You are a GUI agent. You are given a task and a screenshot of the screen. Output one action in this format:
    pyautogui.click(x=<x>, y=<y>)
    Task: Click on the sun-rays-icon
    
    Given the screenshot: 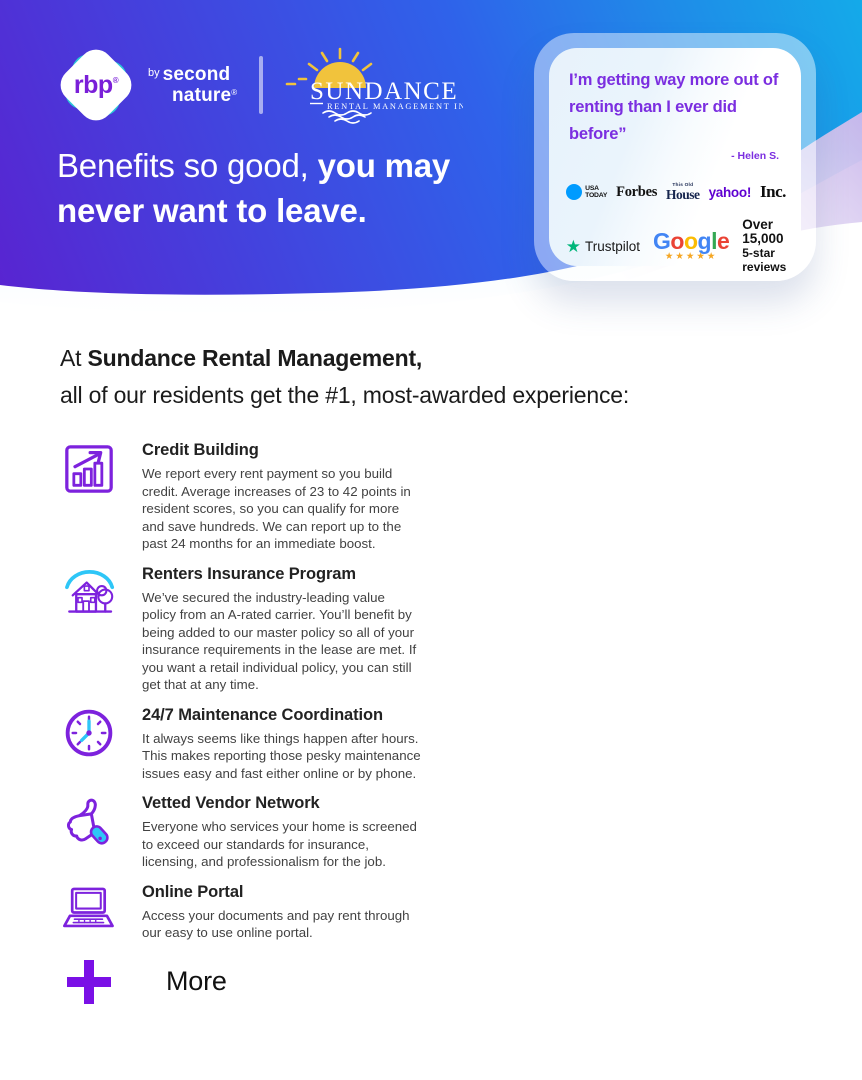 What is the action you would take?
    pyautogui.click(x=329, y=66)
    